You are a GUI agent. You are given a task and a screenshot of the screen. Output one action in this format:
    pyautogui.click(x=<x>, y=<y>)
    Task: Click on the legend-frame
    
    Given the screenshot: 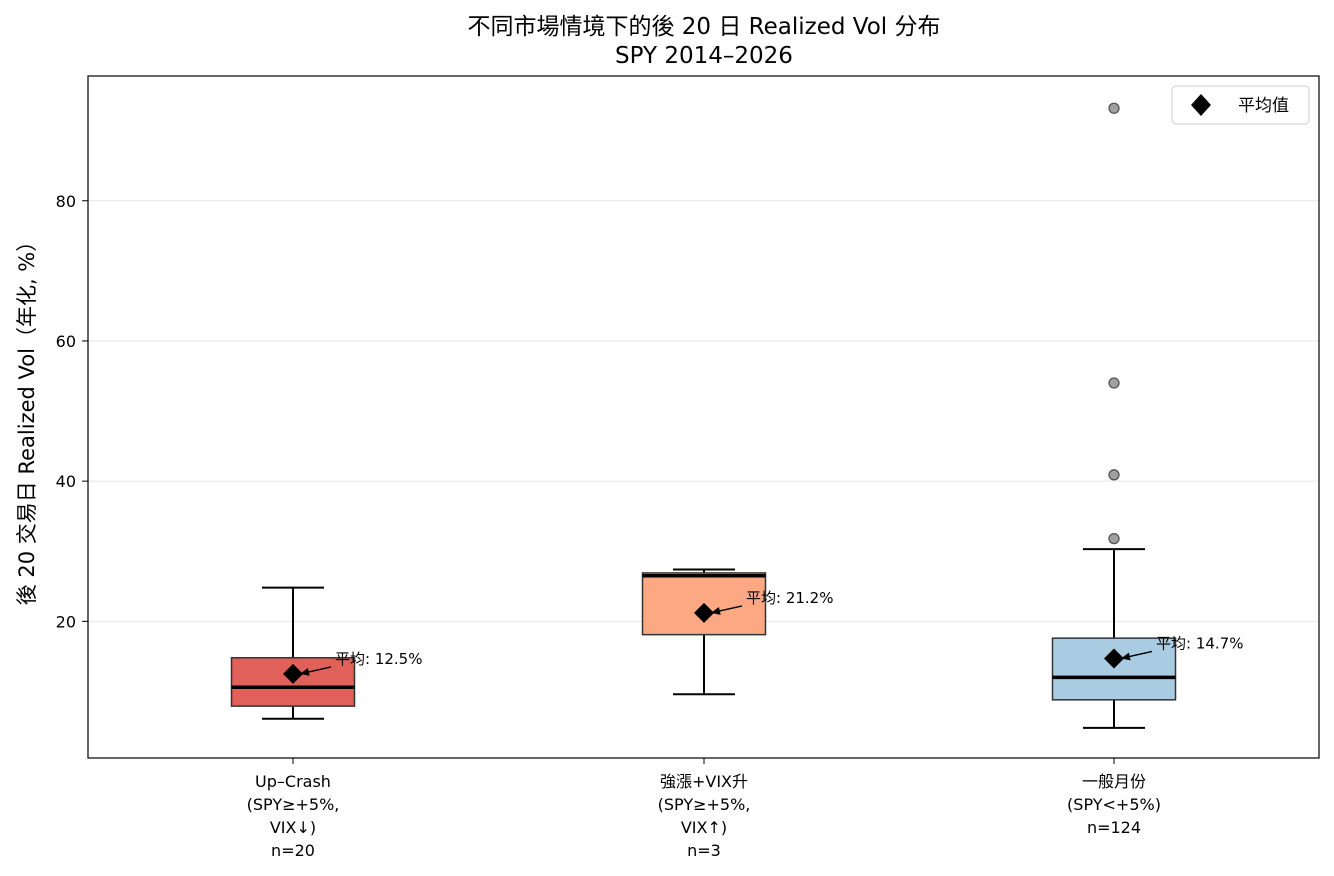 What is the action you would take?
    pyautogui.click(x=1240, y=105)
    